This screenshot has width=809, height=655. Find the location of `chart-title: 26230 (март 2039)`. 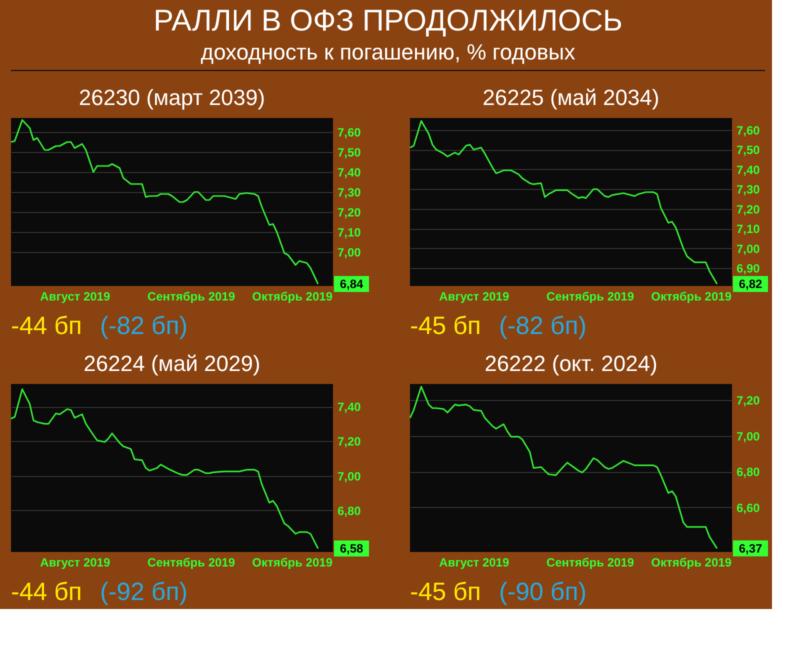

chart-title: 26230 (март 2039) is located at coordinates (172, 97).